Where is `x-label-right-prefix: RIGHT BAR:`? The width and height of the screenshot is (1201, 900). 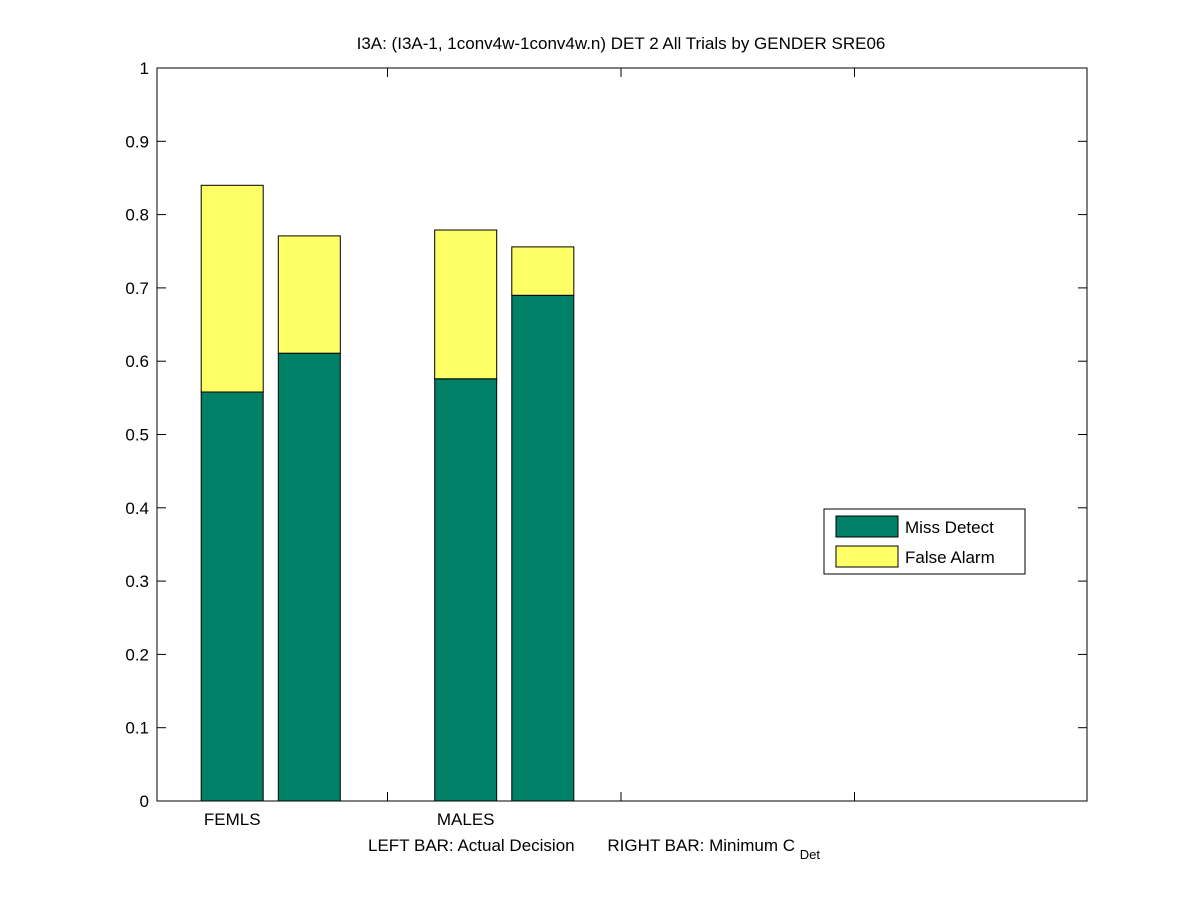 x-label-right-prefix: RIGHT BAR: is located at coordinates (655, 845).